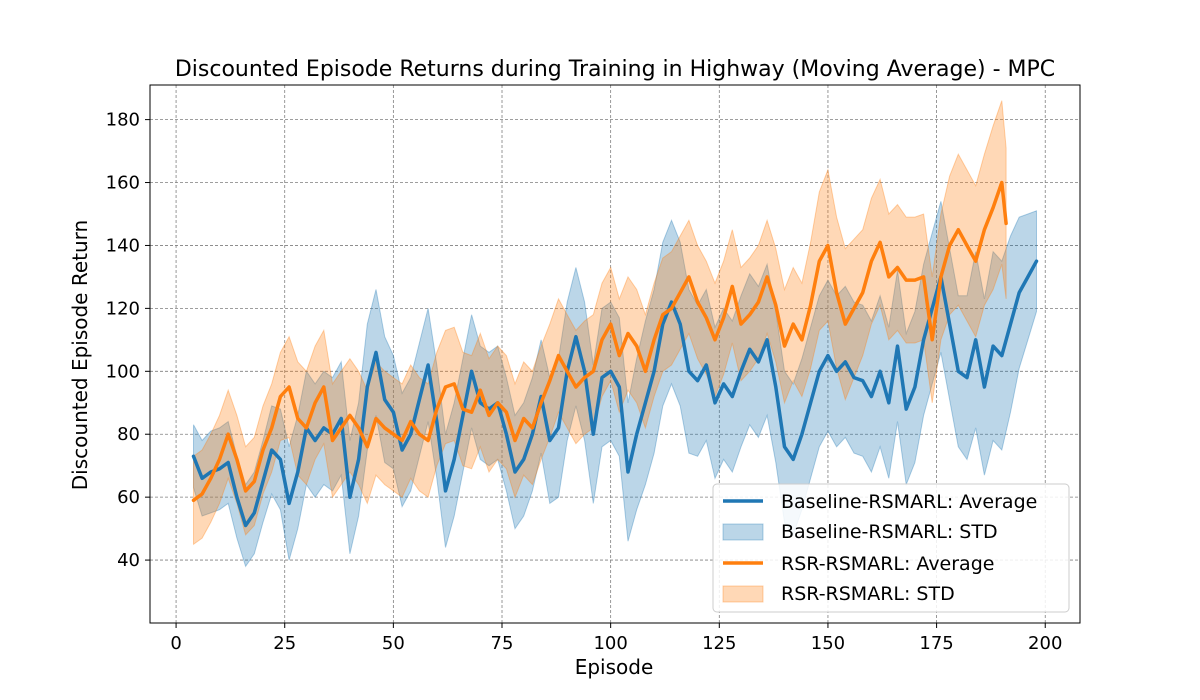 The height and width of the screenshot is (700, 1200). Describe the element at coordinates (123, 245) in the screenshot. I see `y-tick-label: 140` at that location.